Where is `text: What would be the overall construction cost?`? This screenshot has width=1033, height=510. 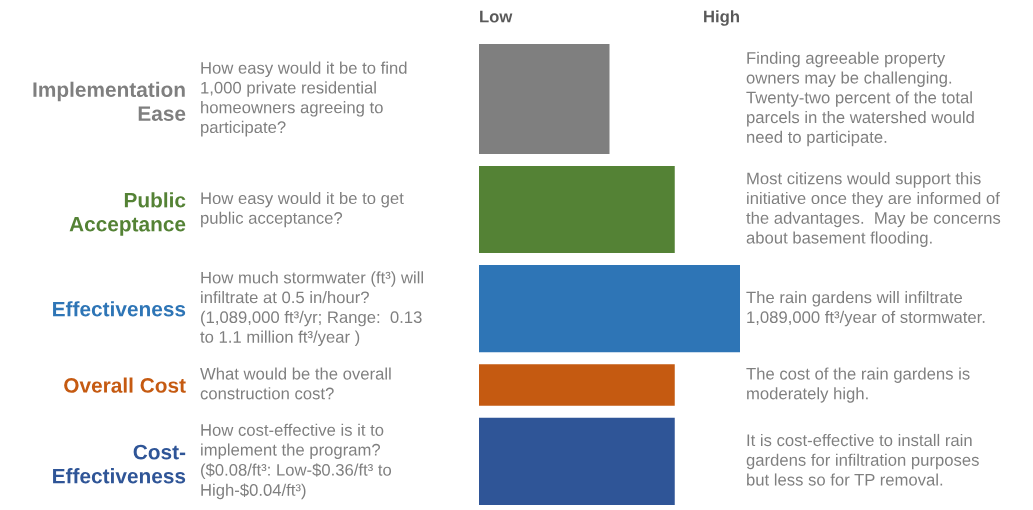 text: What would be the overall construction cost? is located at coordinates (295, 383).